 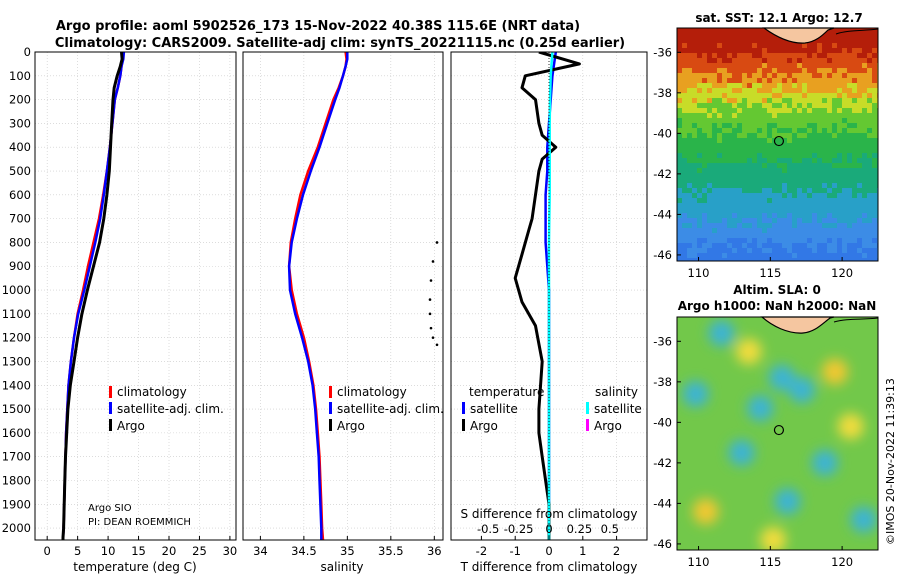 I want to click on x-tick-label: 35.5, so click(x=391, y=551).